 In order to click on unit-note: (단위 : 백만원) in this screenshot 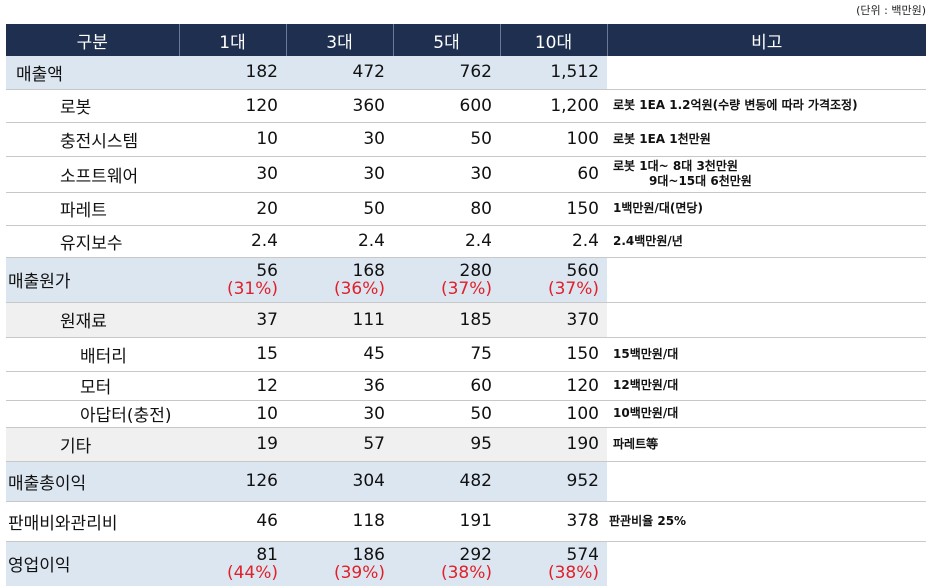, I will do `click(891, 10)`.